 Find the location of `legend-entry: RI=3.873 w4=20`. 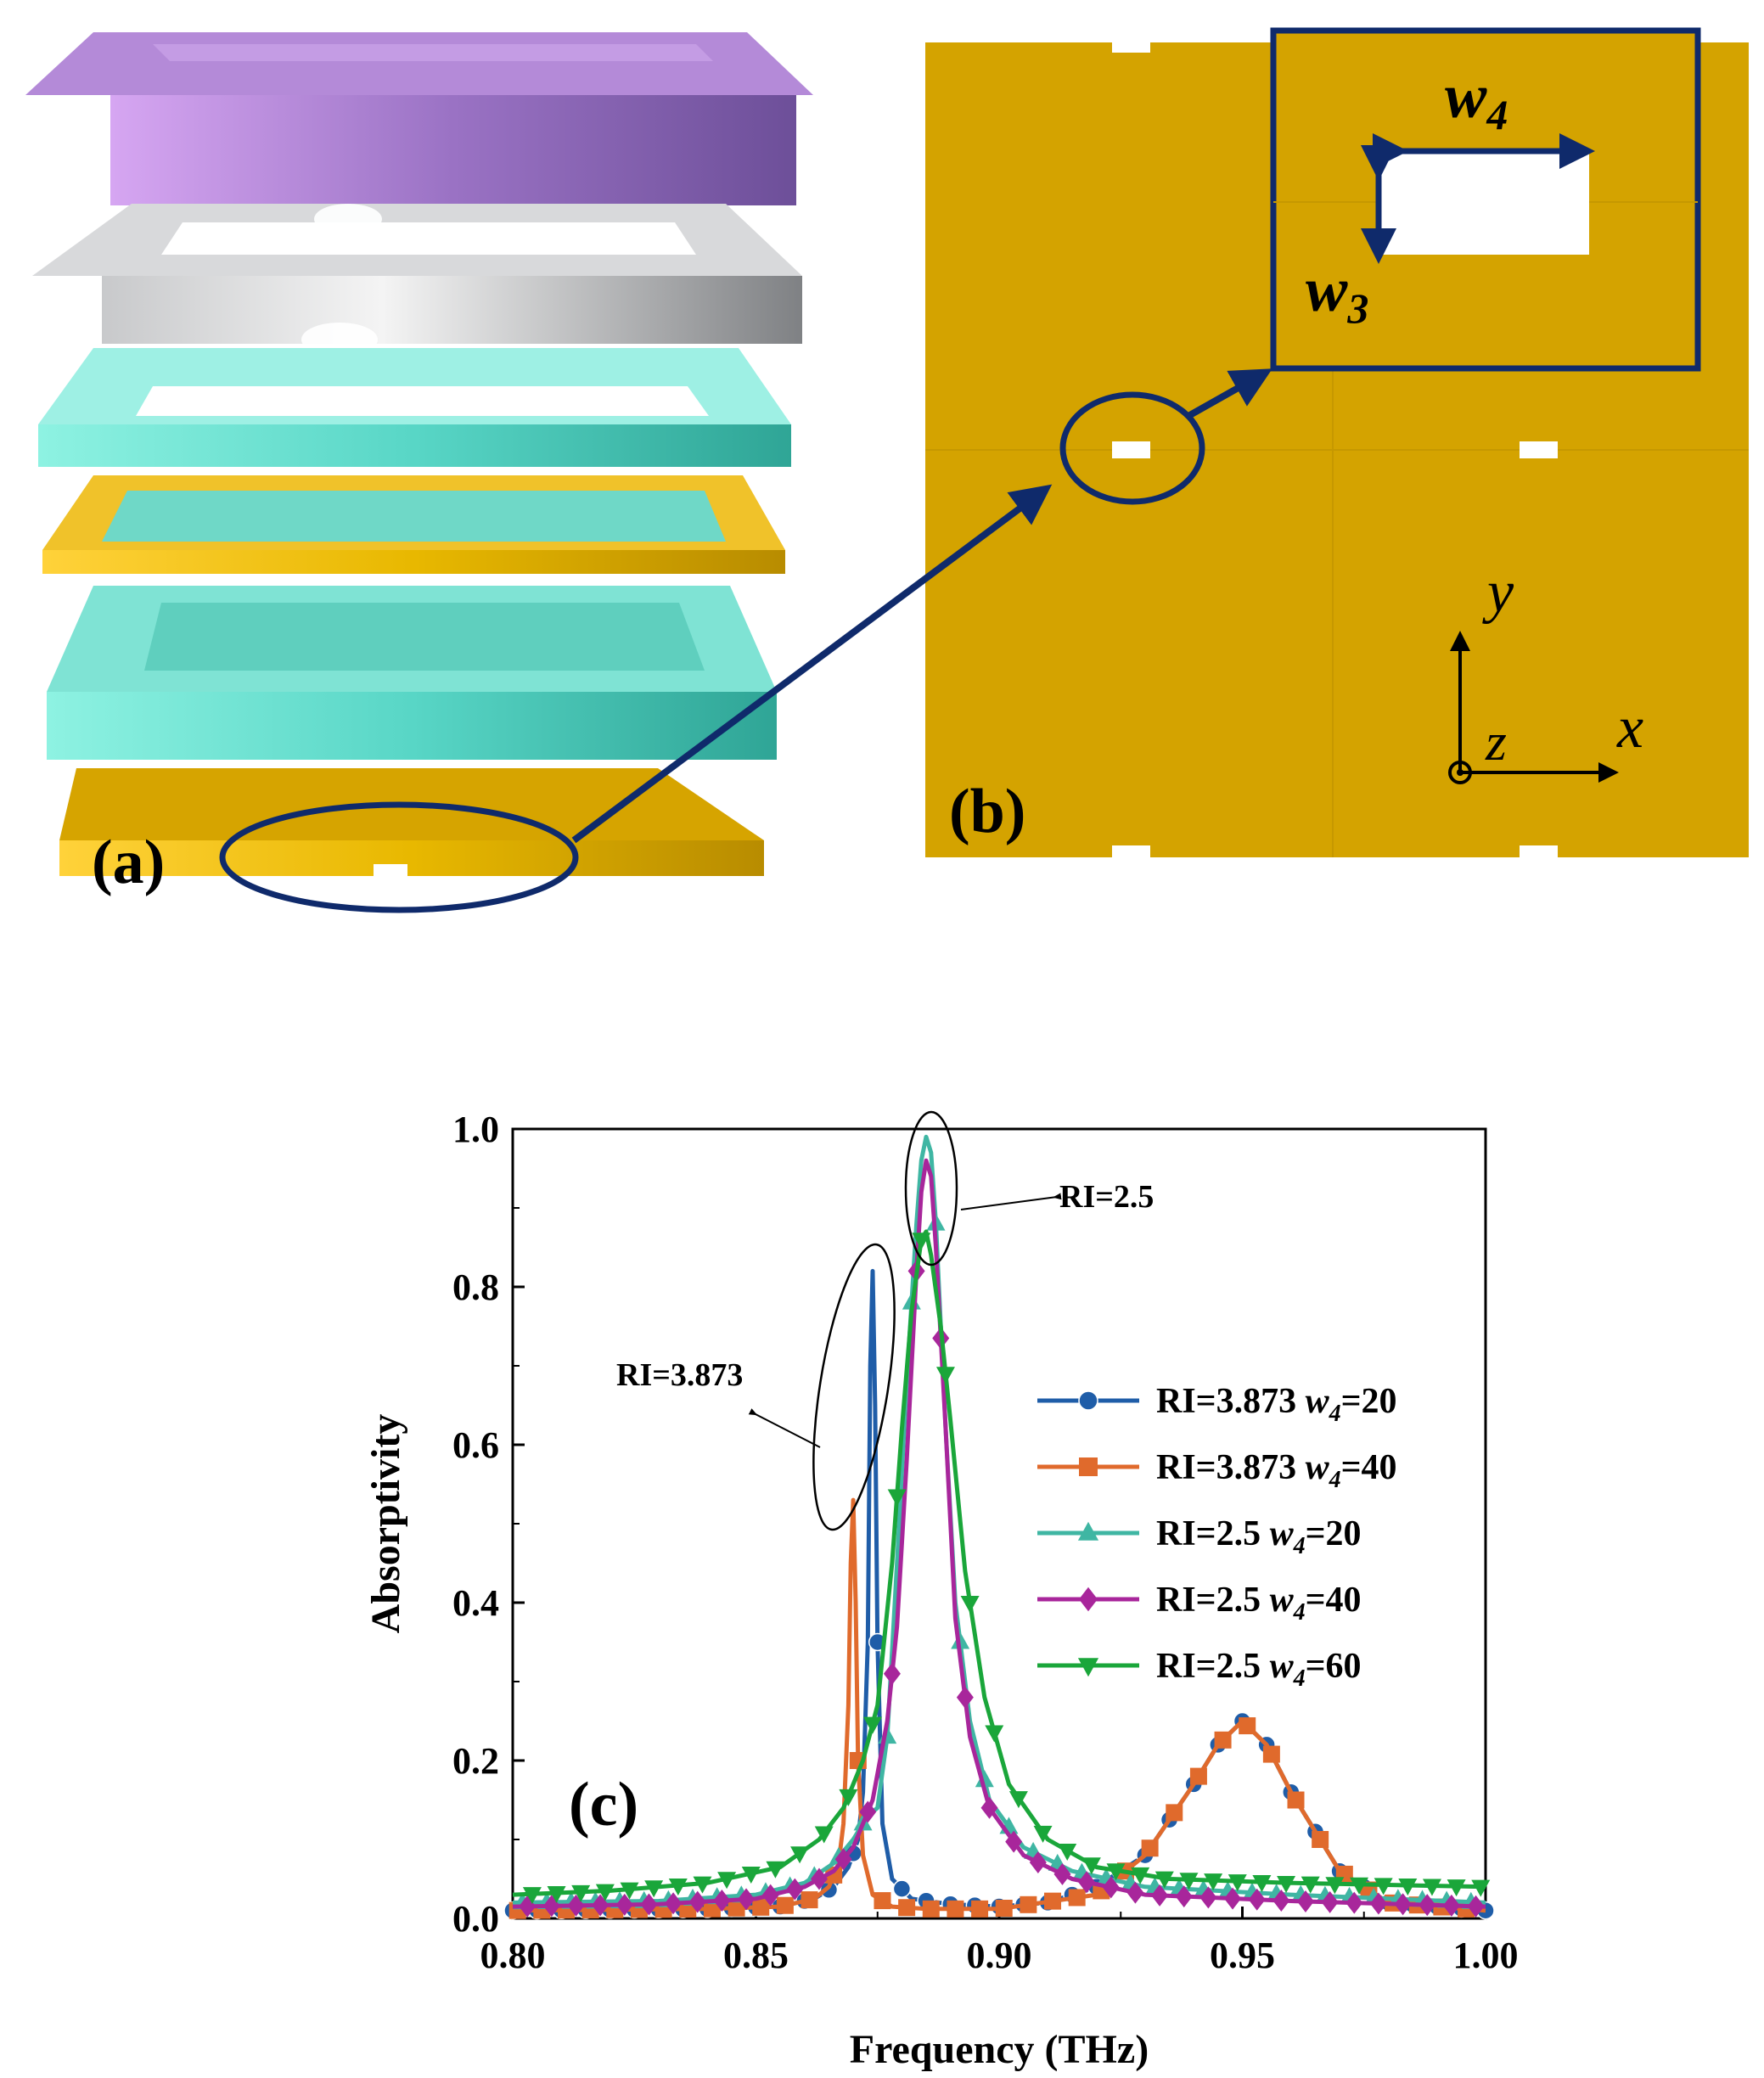

legend-entry: RI=3.873 w4=20 is located at coordinates (1217, 1404).